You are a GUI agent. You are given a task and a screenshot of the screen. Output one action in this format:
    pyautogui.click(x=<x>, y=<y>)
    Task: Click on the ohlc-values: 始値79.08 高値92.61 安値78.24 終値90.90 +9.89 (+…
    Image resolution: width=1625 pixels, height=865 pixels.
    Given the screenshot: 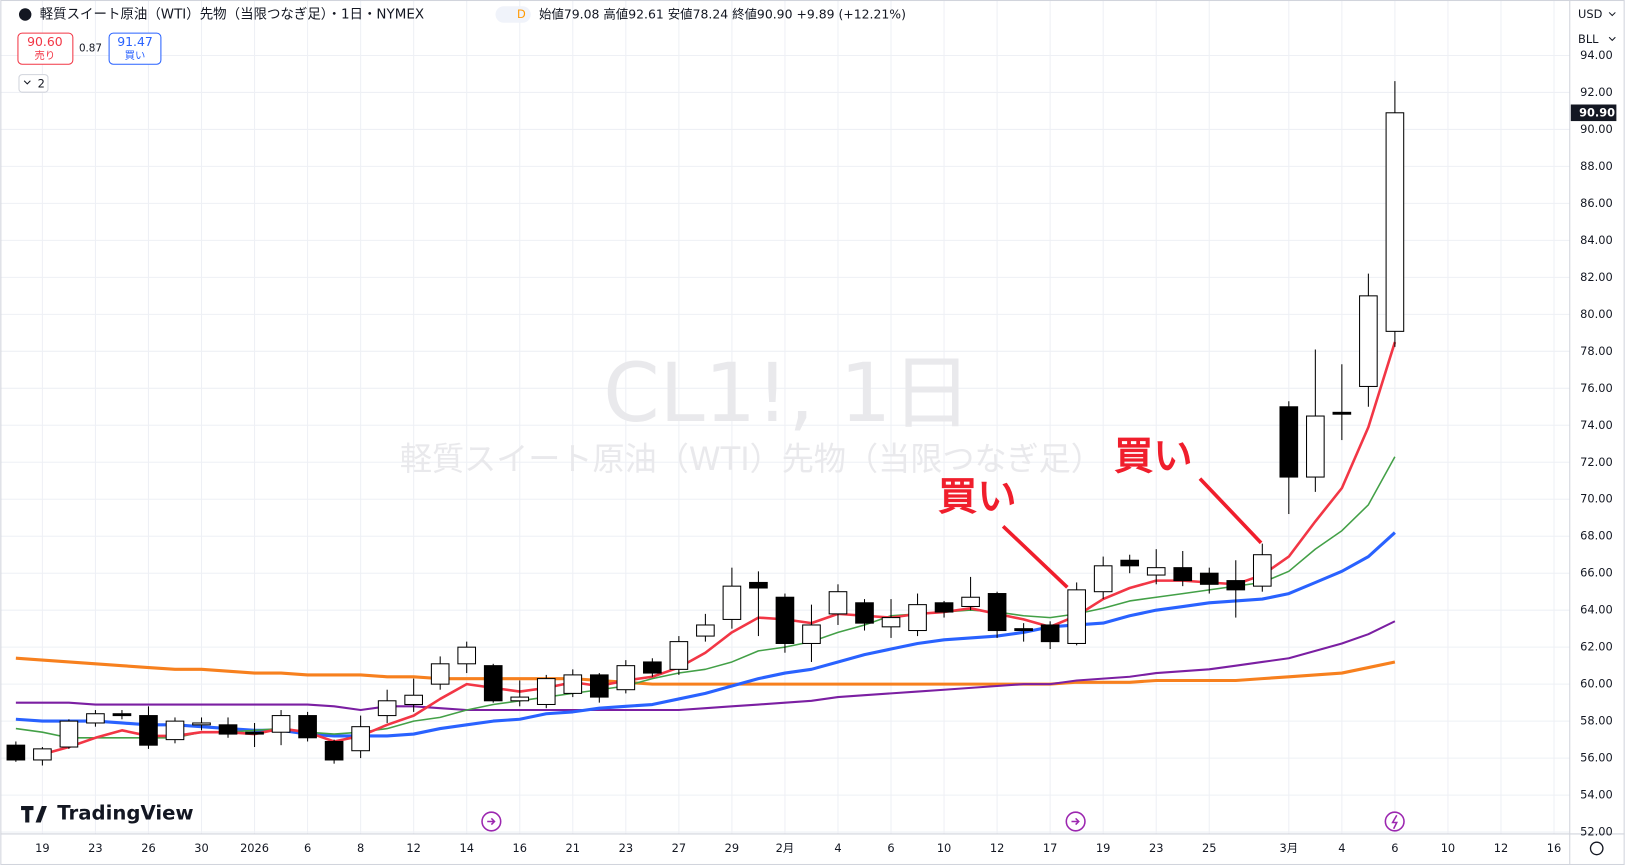 What is the action you would take?
    pyautogui.click(x=722, y=13)
    